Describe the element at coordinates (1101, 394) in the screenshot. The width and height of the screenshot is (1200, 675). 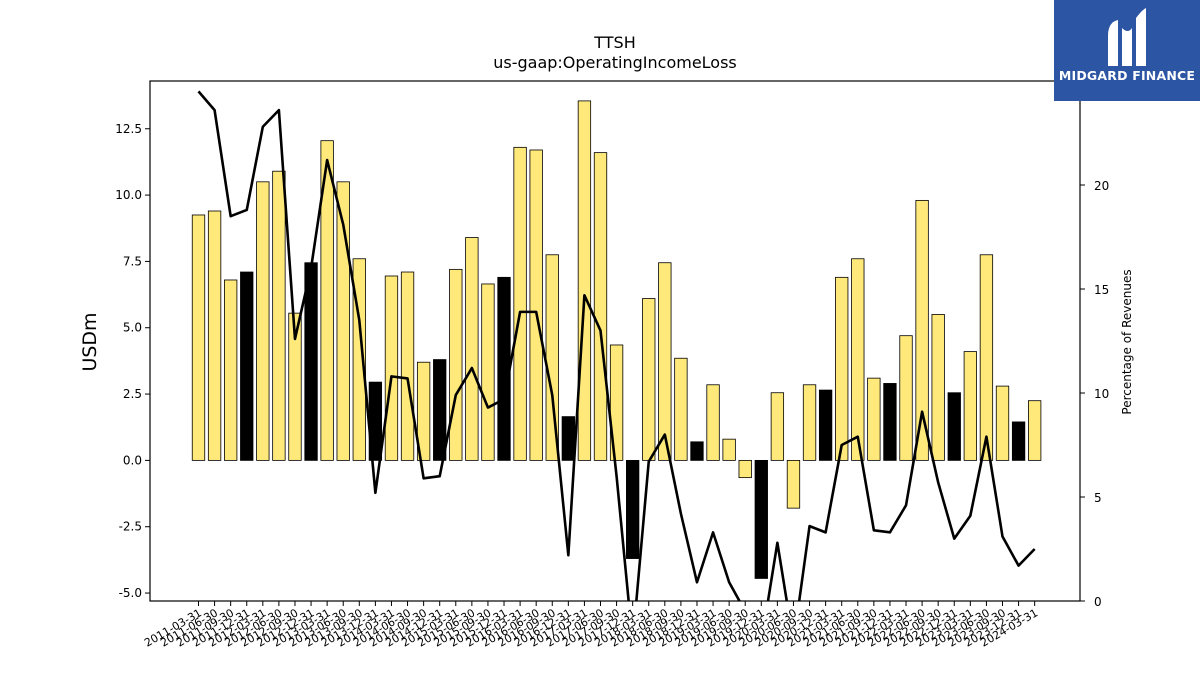
I see `y2-tick-label: 10` at that location.